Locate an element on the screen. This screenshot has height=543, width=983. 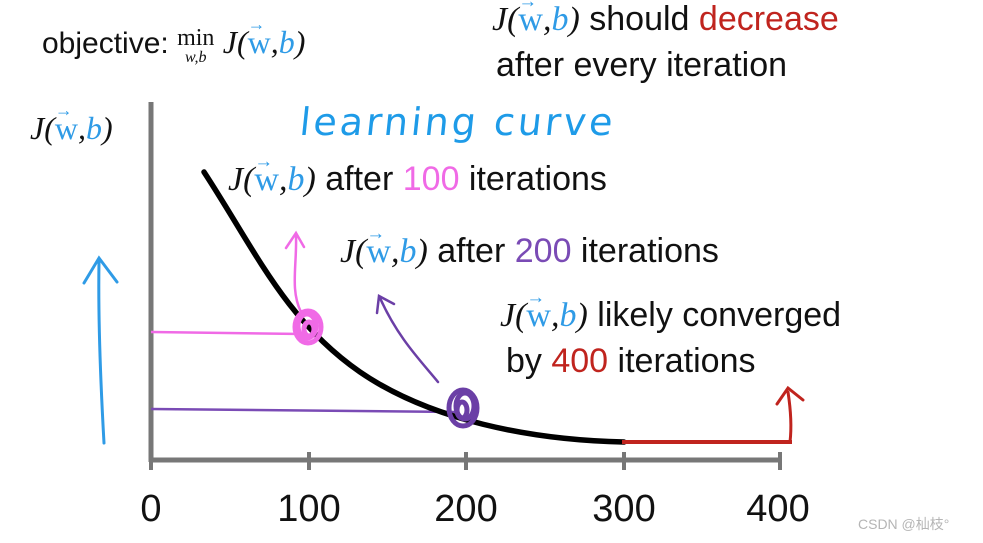
purple-arrow is located at coordinates (407, 339).